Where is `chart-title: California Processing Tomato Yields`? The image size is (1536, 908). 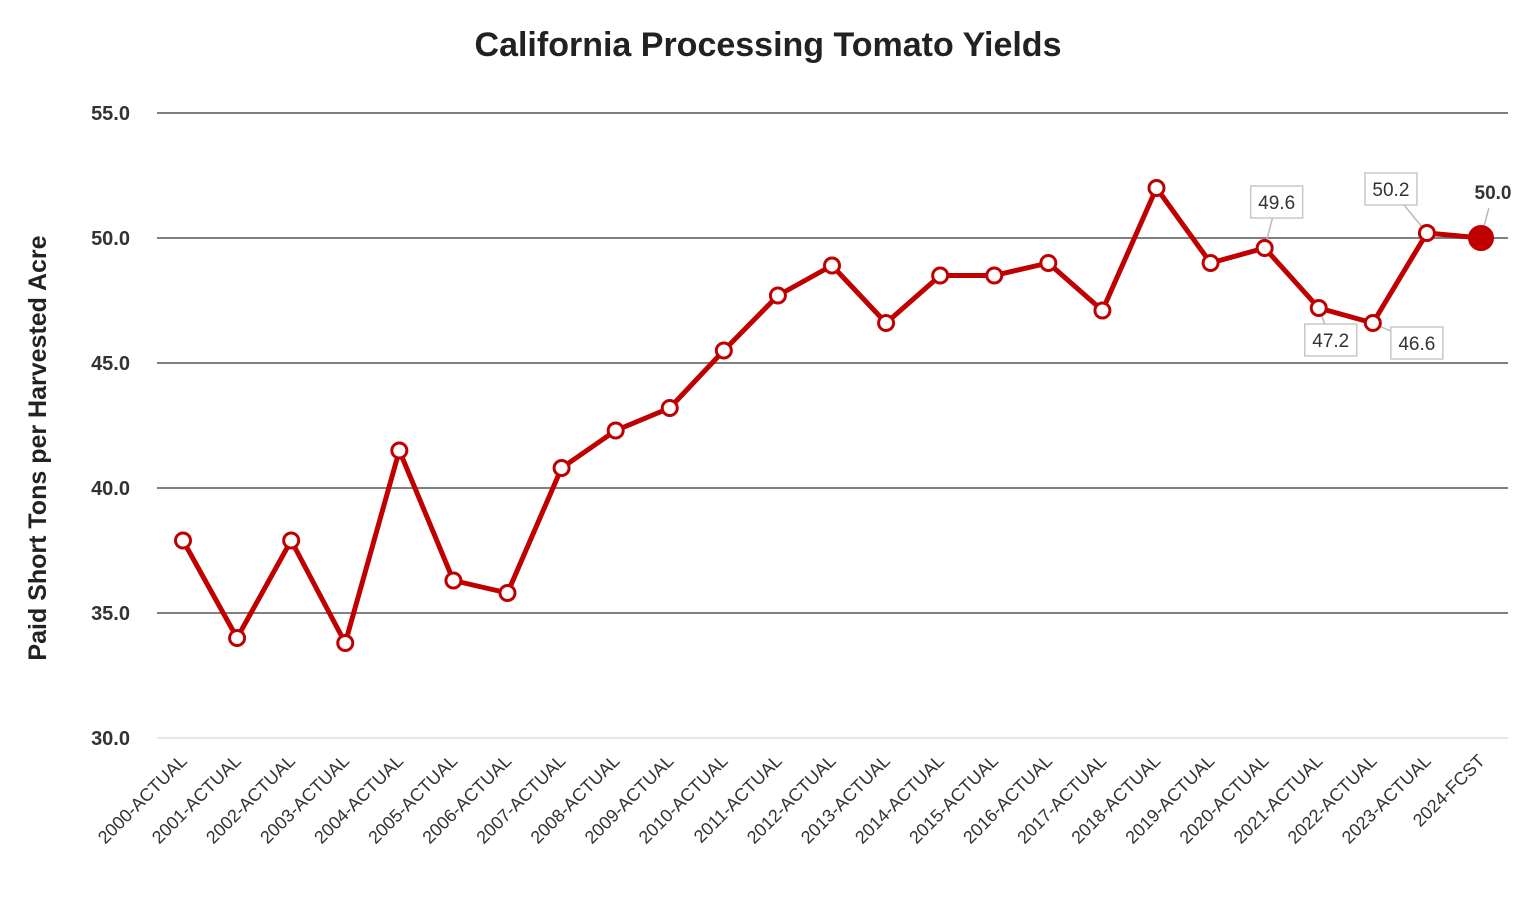
chart-title: California Processing Tomato Yields is located at coordinates (768, 45).